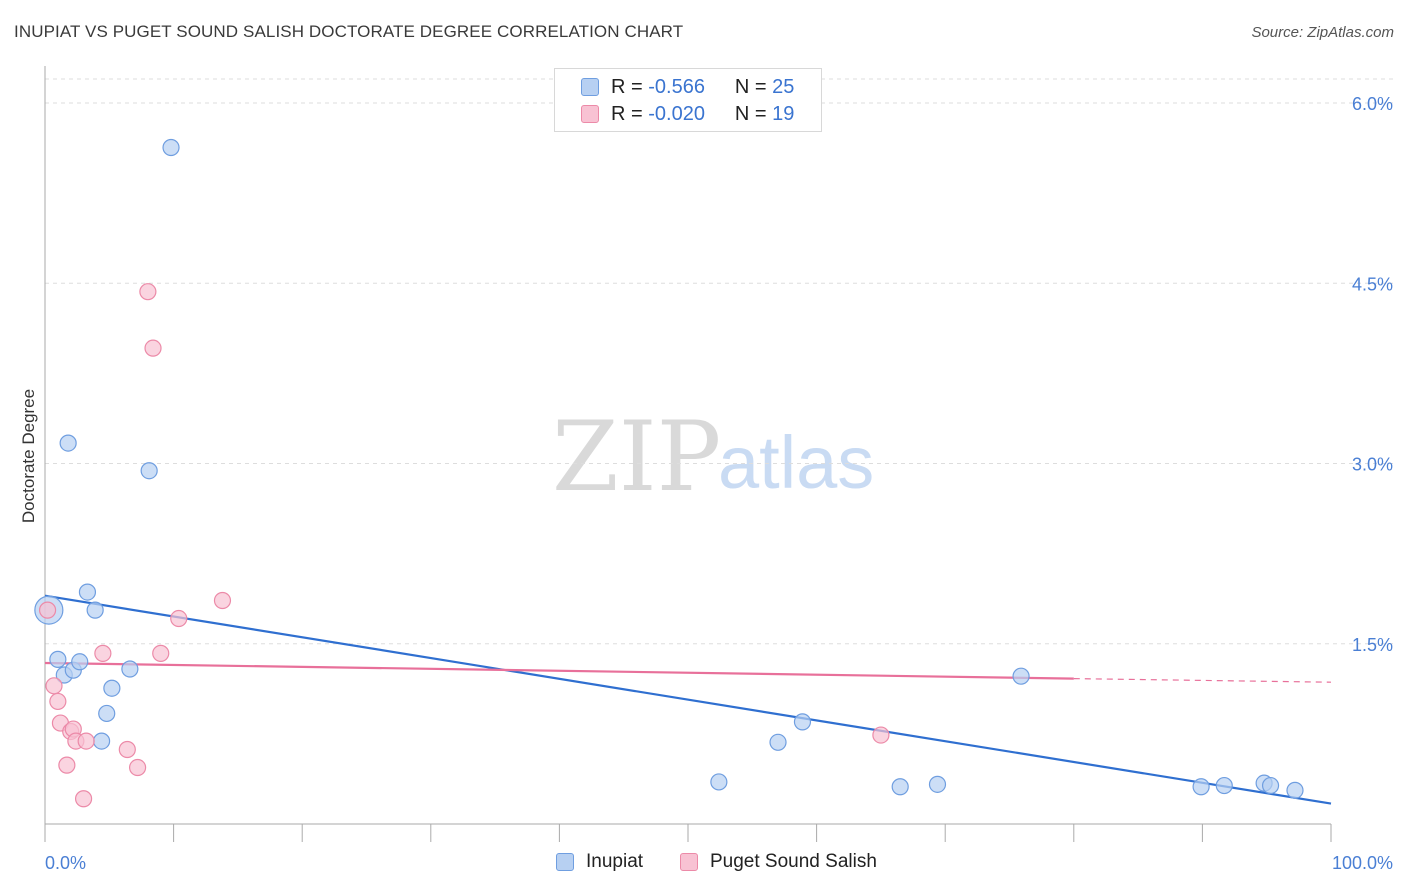 This screenshot has height=892, width=1406. Describe the element at coordinates (793, 861) in the screenshot. I see `bottom-legend-label-salish: Puget Sound Salish` at that location.